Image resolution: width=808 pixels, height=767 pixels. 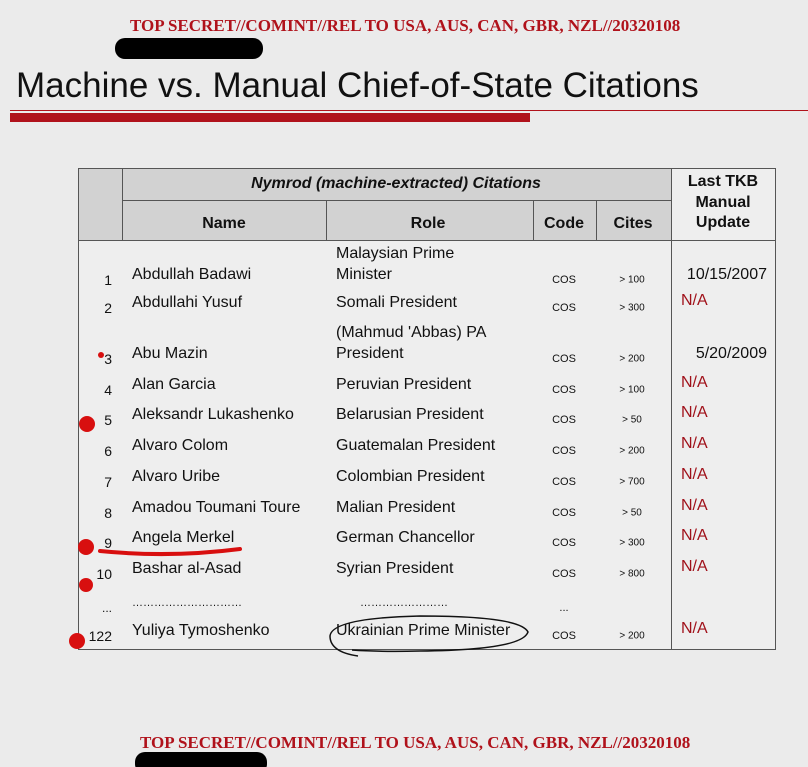 What do you see at coordinates (108, 482) in the screenshot?
I see `row-number: 7` at bounding box center [108, 482].